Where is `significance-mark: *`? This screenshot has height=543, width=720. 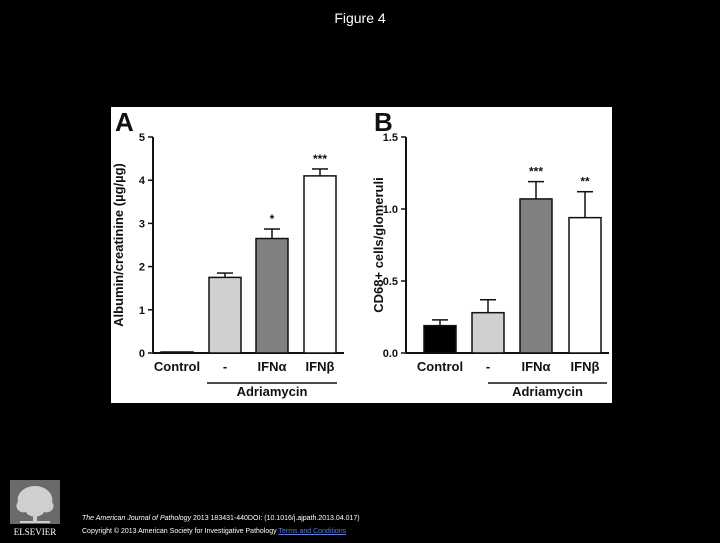 significance-mark: * is located at coordinates (272, 219).